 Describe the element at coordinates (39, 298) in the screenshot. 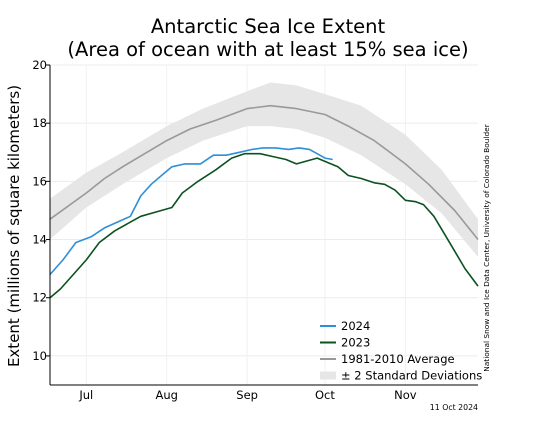

I see `y-tick-label: 12` at that location.